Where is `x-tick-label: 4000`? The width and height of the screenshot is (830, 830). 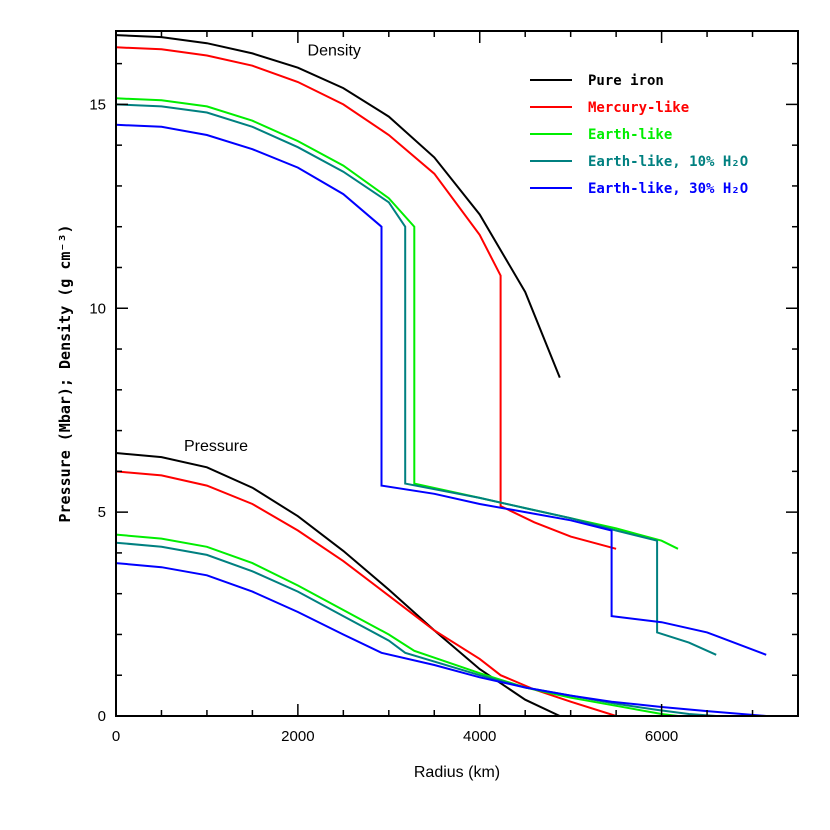
x-tick-label: 4000 is located at coordinates (479, 736).